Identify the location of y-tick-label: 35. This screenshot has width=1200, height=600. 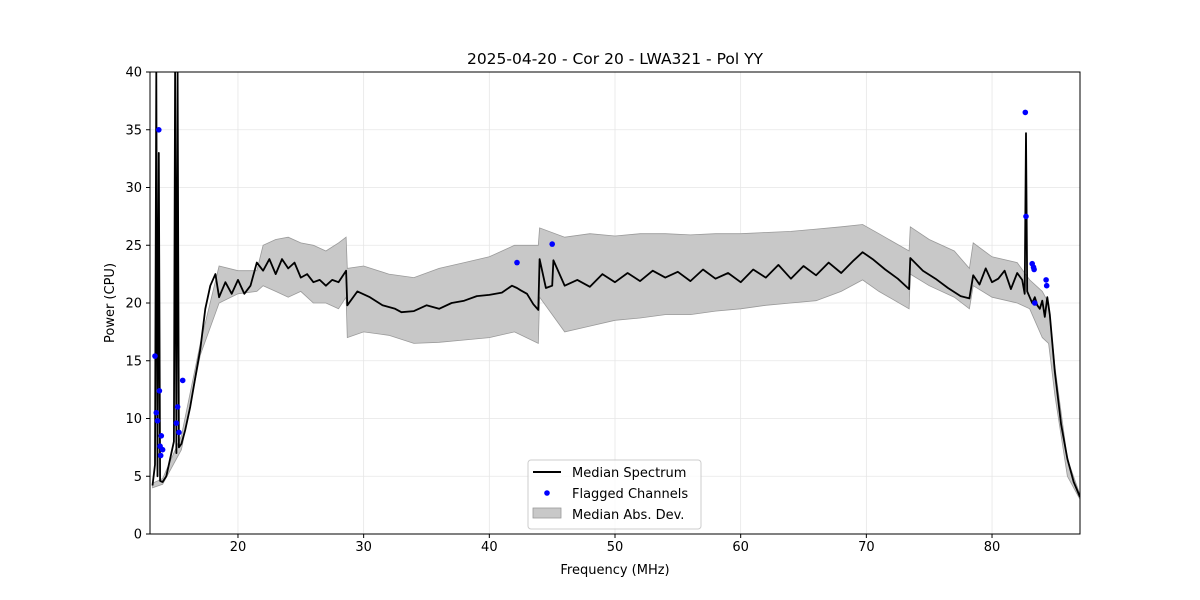
(133, 130).